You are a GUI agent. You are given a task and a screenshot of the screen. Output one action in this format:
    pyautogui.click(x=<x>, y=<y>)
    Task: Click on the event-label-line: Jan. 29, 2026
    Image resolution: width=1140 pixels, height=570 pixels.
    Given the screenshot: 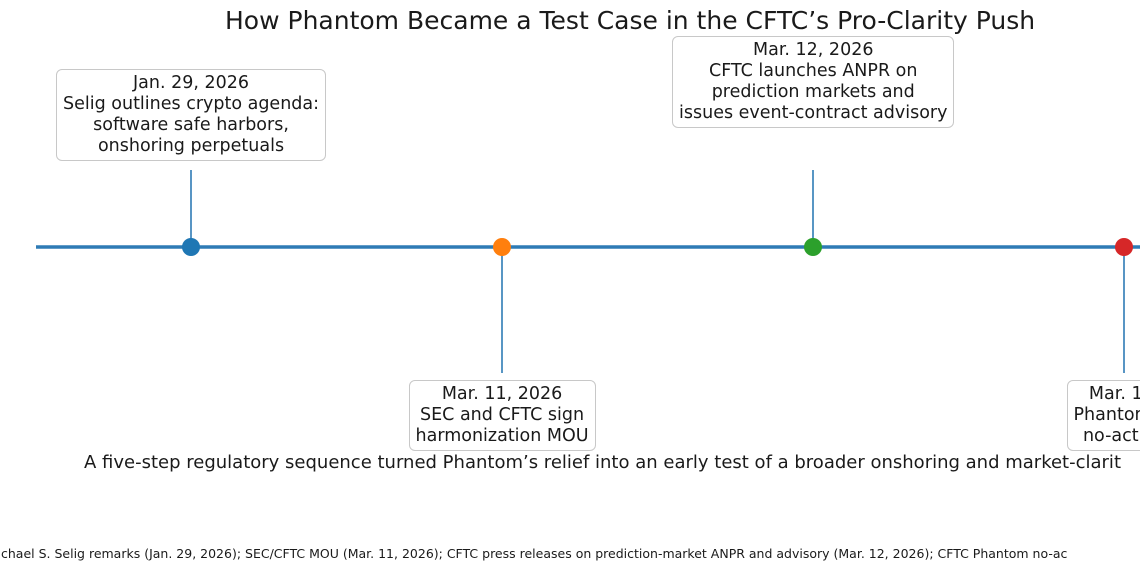 What is the action you would take?
    pyautogui.click(x=191, y=83)
    